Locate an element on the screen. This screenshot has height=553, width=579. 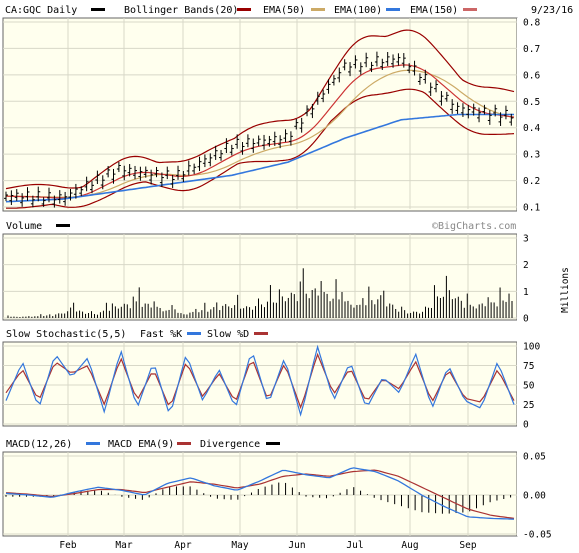
x-tick-label: Sep is located at coordinates (467, 545).